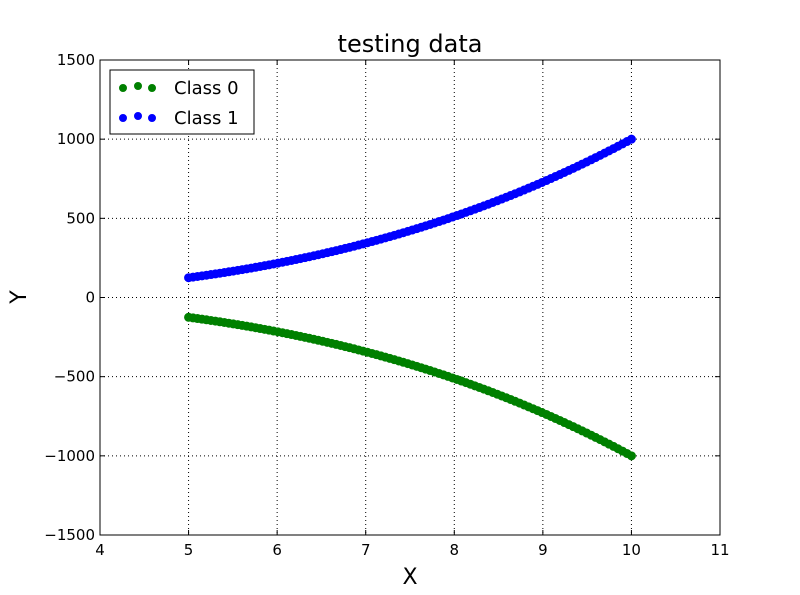 The image size is (800, 595). I want to click on legend-box, so click(182, 102).